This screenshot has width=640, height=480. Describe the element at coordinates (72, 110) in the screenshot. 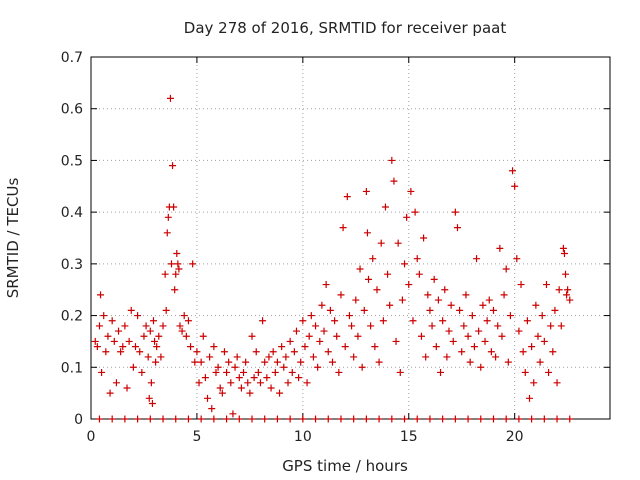

I see `y-tick-label: 0.6` at that location.